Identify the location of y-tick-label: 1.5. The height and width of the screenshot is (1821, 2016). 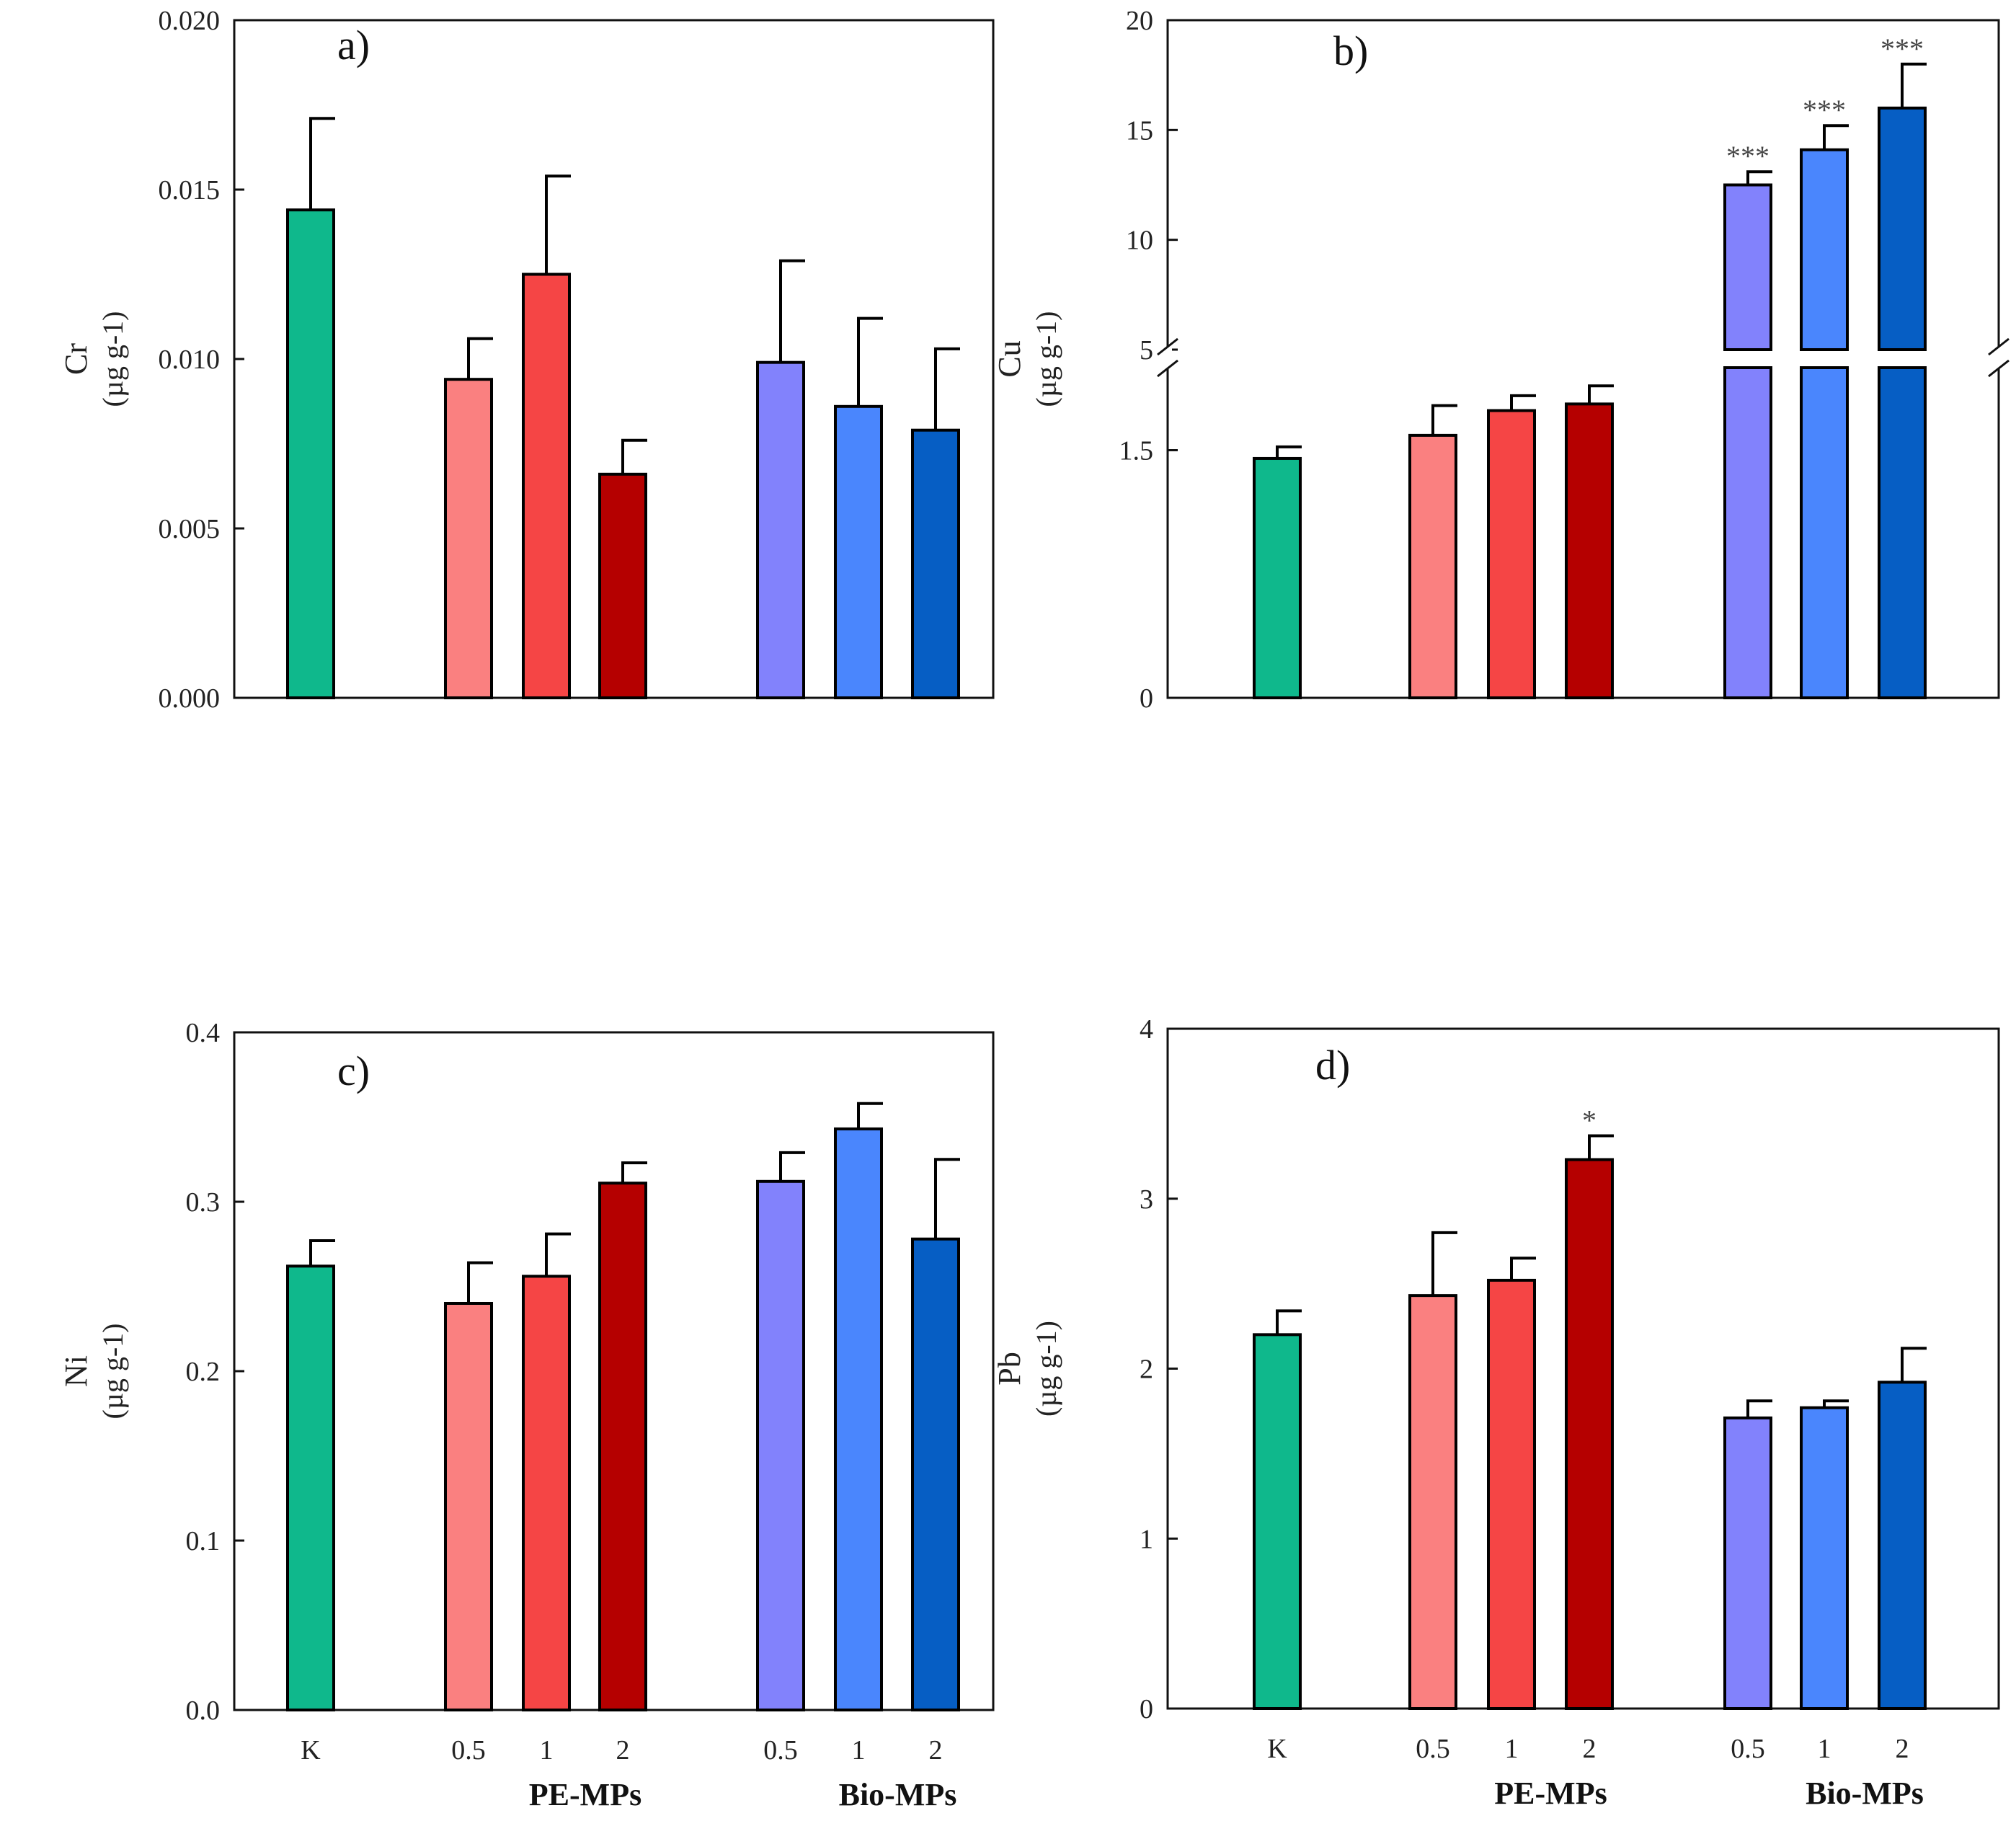
(1136, 451).